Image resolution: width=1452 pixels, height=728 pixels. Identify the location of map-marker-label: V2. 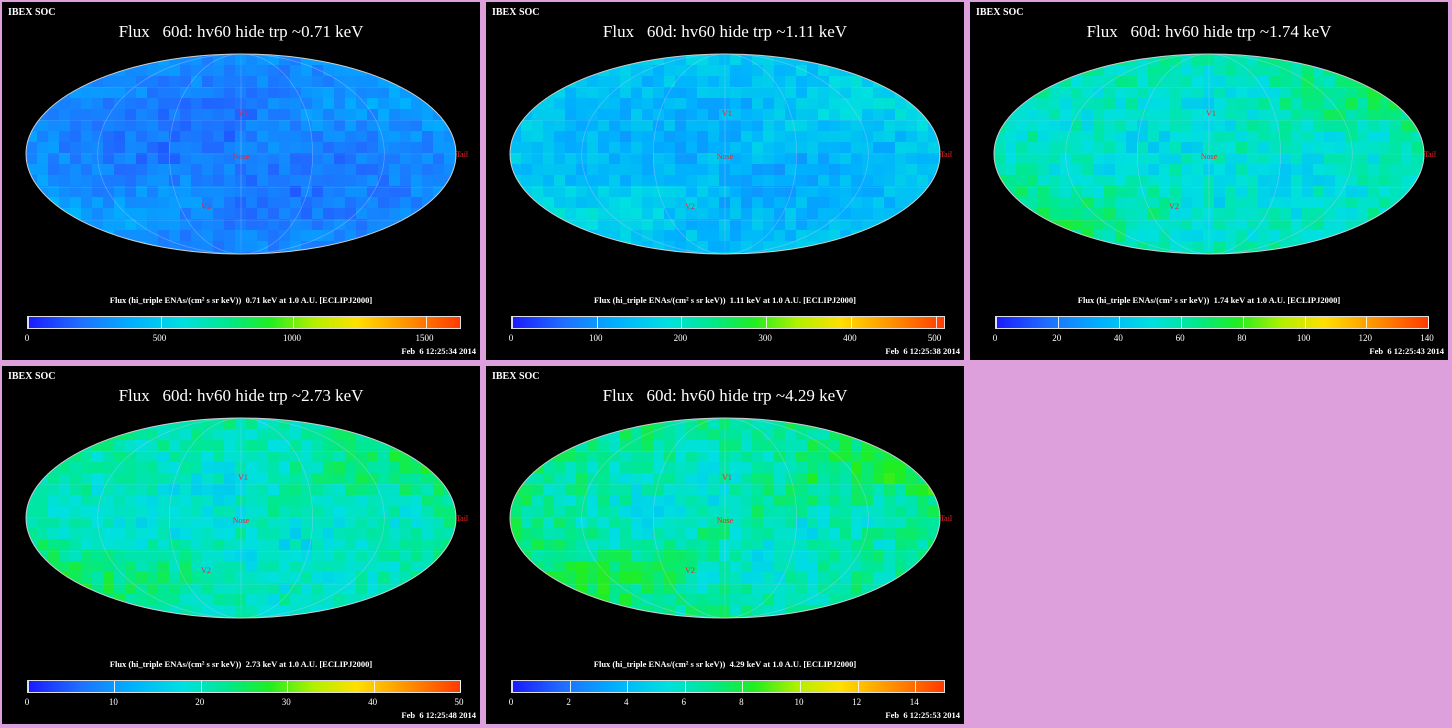
(206, 570).